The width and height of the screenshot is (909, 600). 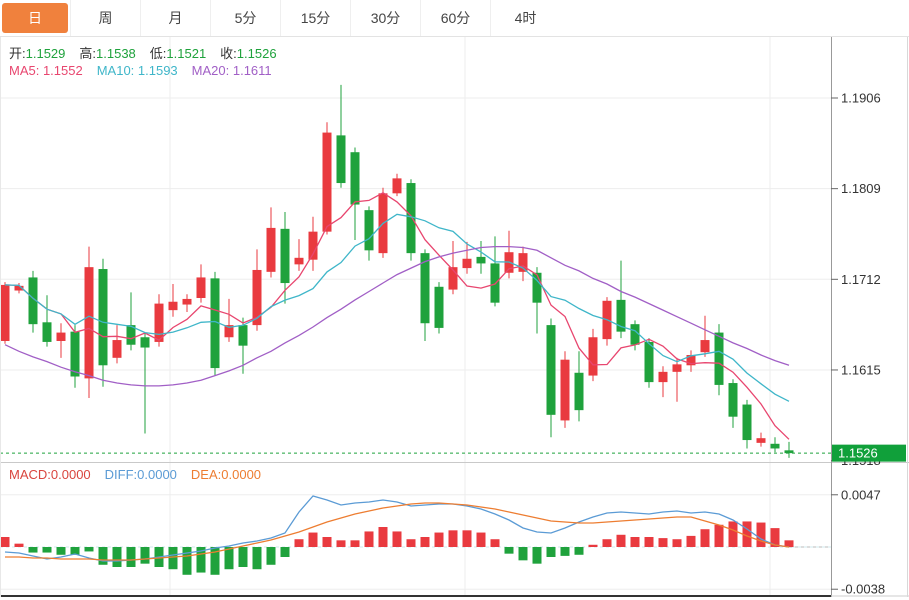 I want to click on axis-label: 0.0047, so click(x=861, y=494).